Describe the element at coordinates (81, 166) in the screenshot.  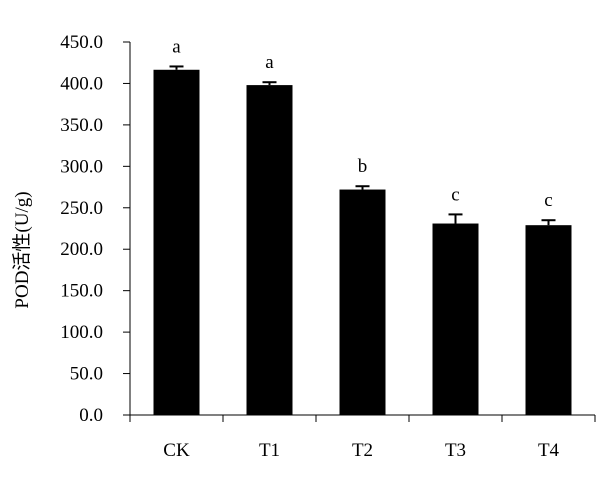
I see `y-tick-label: 300.0` at that location.